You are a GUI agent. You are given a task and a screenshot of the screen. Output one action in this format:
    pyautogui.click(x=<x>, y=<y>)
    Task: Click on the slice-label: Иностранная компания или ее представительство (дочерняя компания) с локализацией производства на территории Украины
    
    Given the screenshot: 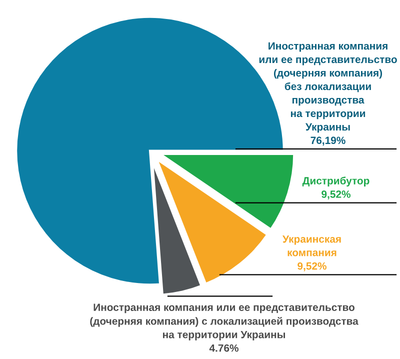 What is the action you would take?
    pyautogui.click(x=224, y=322)
    